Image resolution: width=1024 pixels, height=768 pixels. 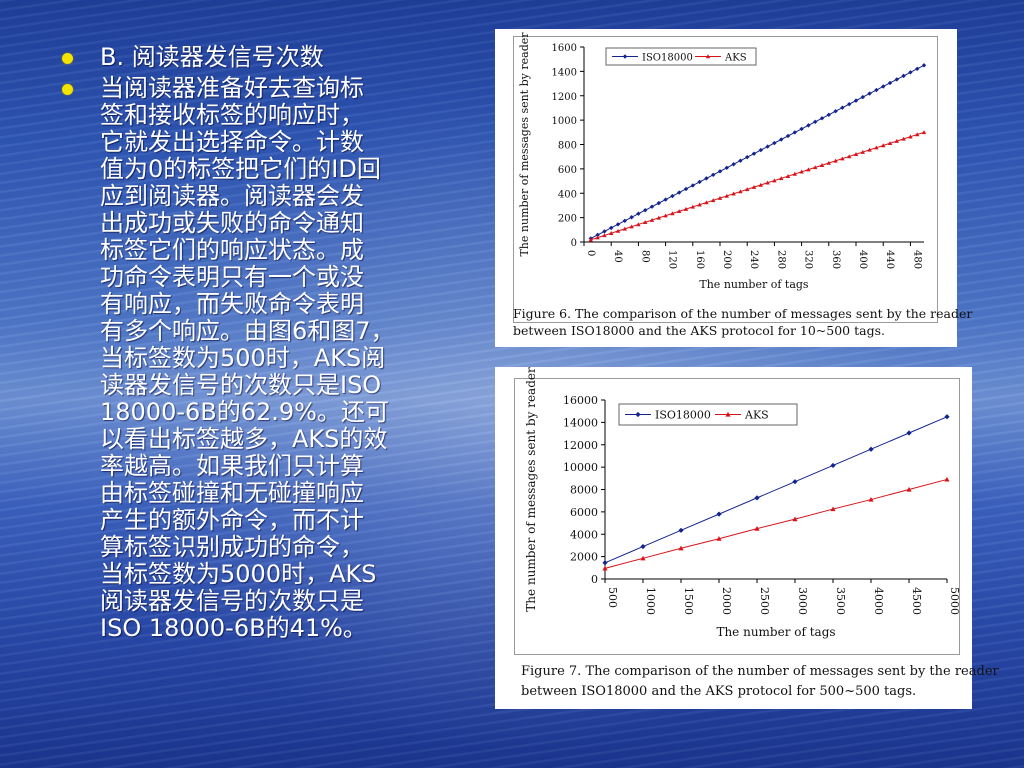 What do you see at coordinates (567, 219) in the screenshot?
I see `y-tick-label: 200` at bounding box center [567, 219].